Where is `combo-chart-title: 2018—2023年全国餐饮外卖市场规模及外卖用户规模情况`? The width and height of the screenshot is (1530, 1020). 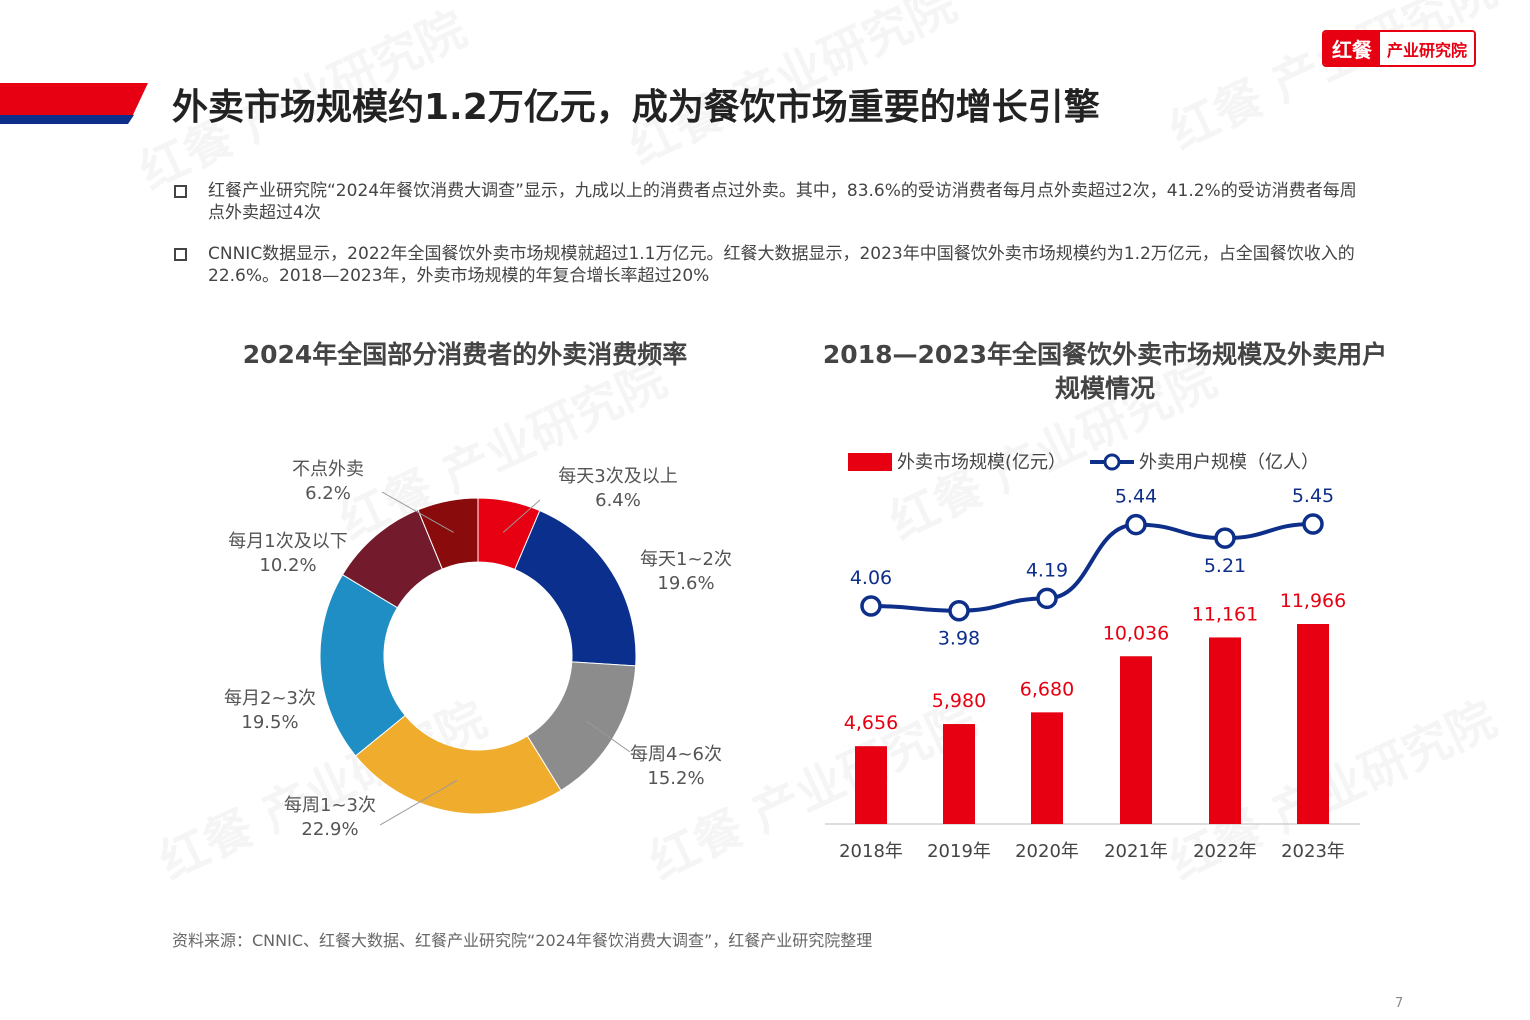
combo-chart-title: 2018—2023年全国餐饮外卖市场规模及外卖用户规模情况 is located at coordinates (1105, 371).